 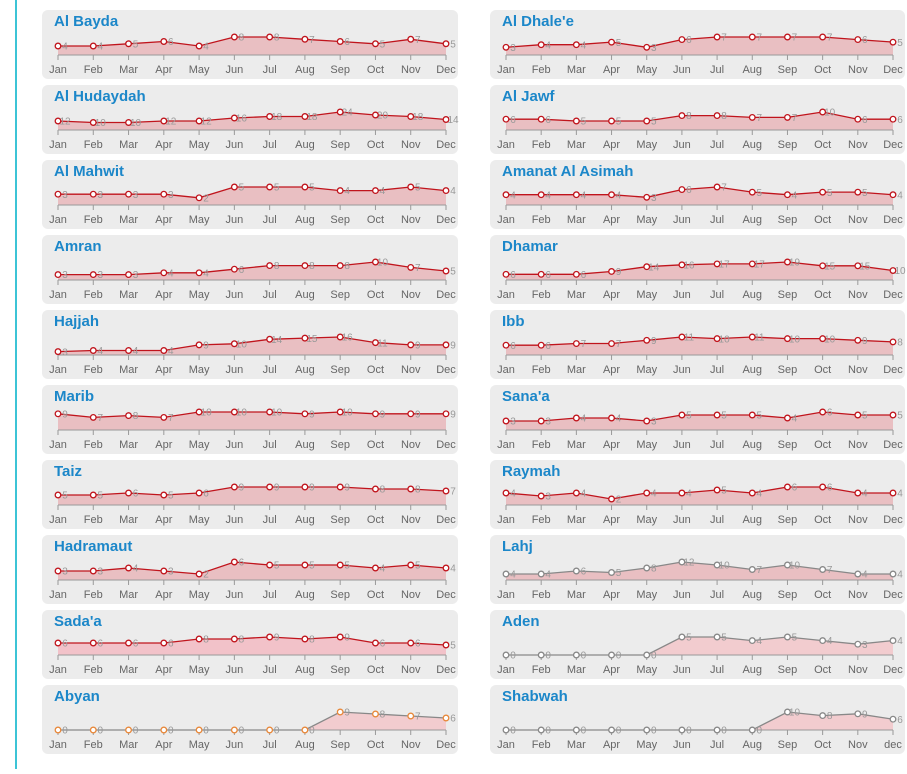 I want to click on value-label: 2, so click(x=619, y=500).